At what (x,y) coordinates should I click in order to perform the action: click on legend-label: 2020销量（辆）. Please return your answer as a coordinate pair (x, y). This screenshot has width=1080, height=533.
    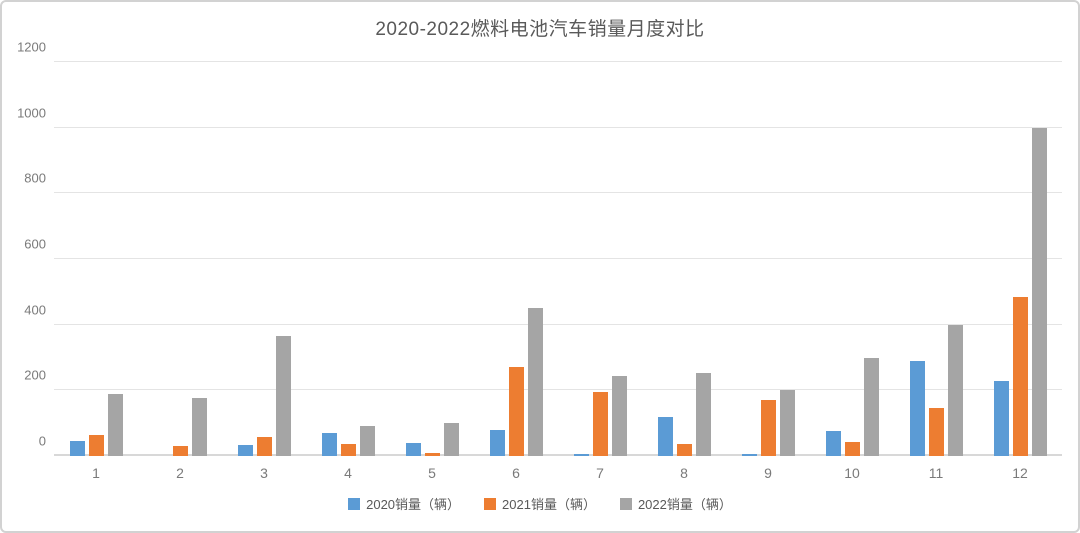
    Looking at the image, I should click on (413, 504).